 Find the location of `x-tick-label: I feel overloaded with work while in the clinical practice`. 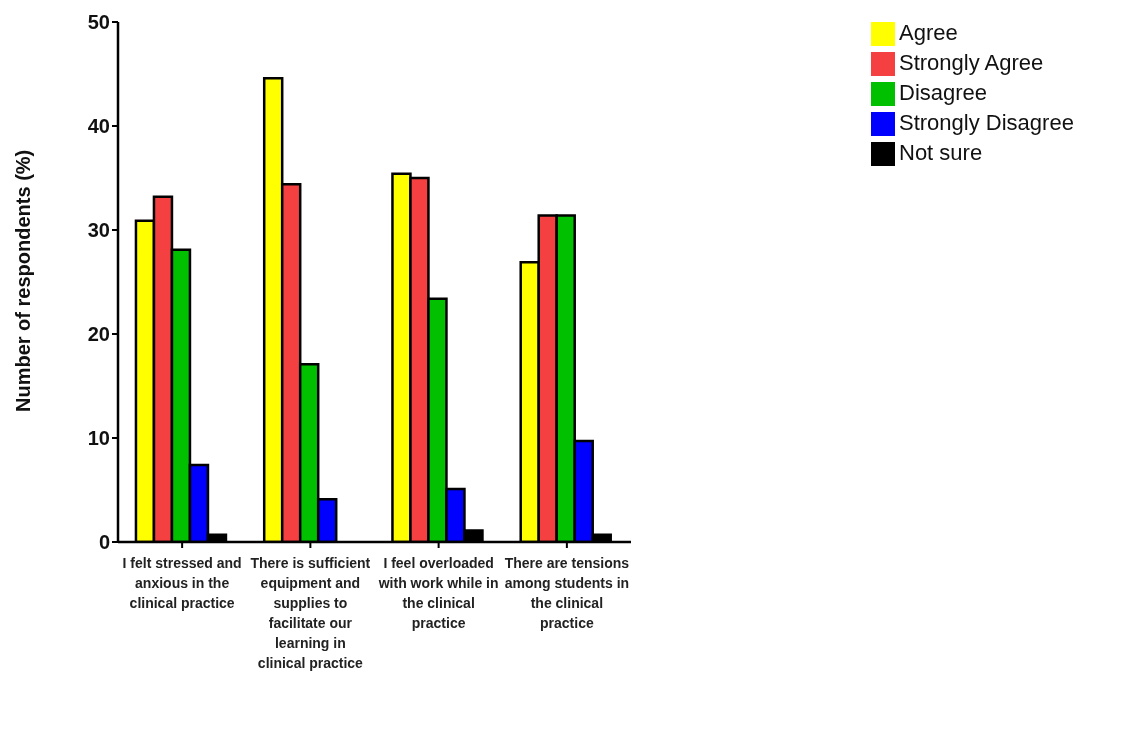

x-tick-label: I feel overloaded with work while in the clinical practice is located at coordinates (438, 593).